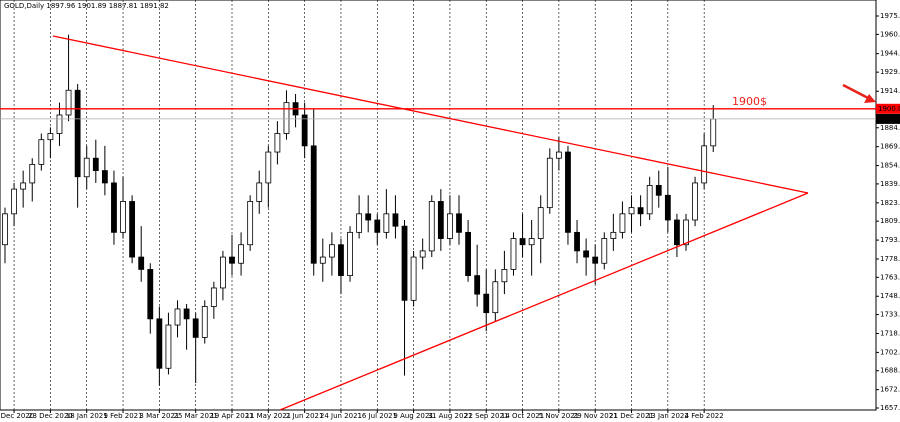 The height and width of the screenshot is (422, 900). I want to click on last-price-label: 1891.82, so click(889, 119).